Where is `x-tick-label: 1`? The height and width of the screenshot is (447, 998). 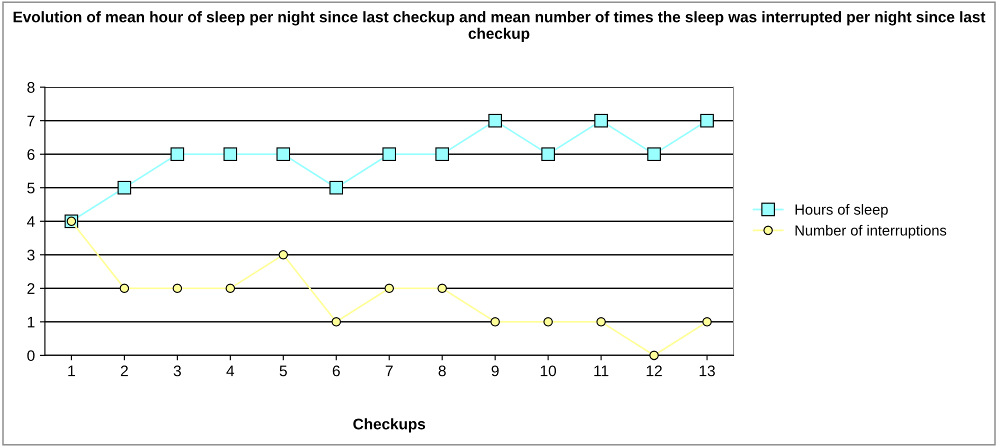 x-tick-label: 1 is located at coordinates (71, 371).